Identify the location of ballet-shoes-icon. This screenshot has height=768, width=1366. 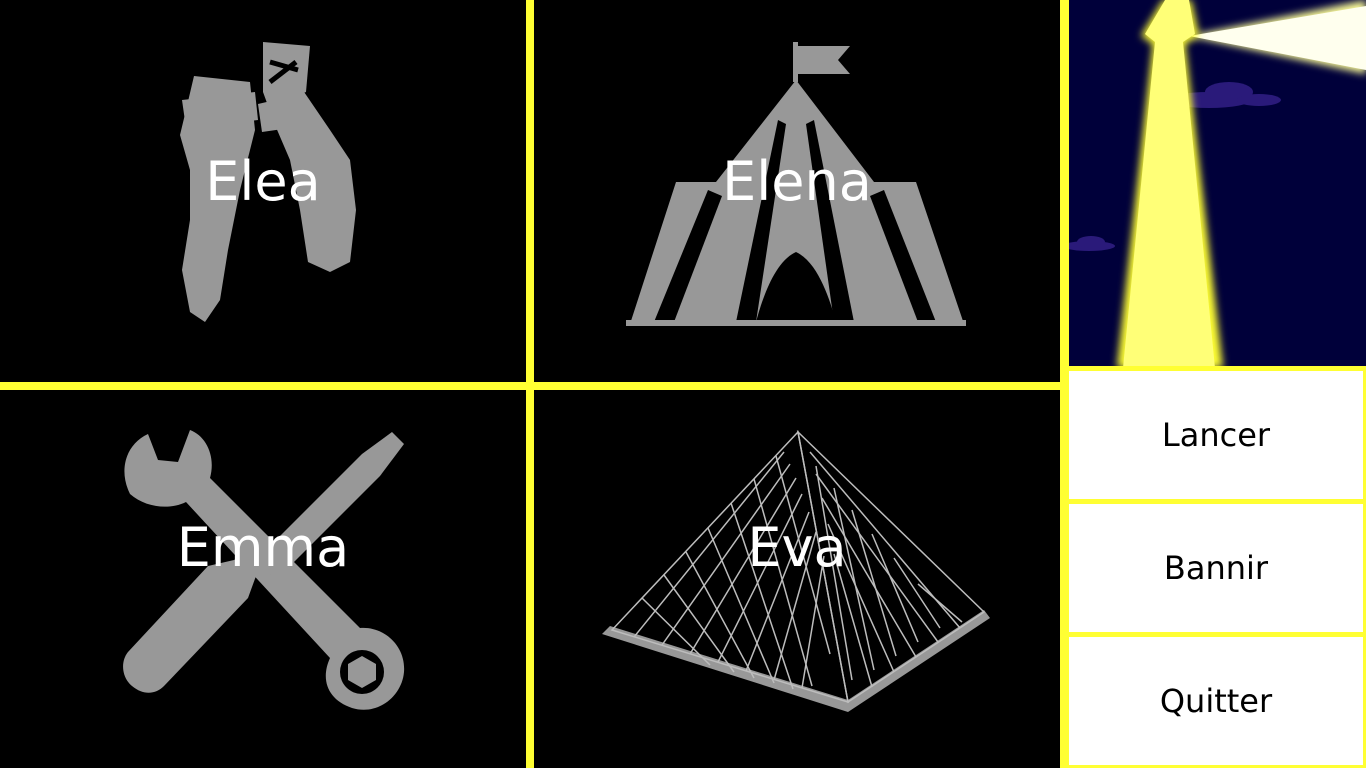
(268, 182).